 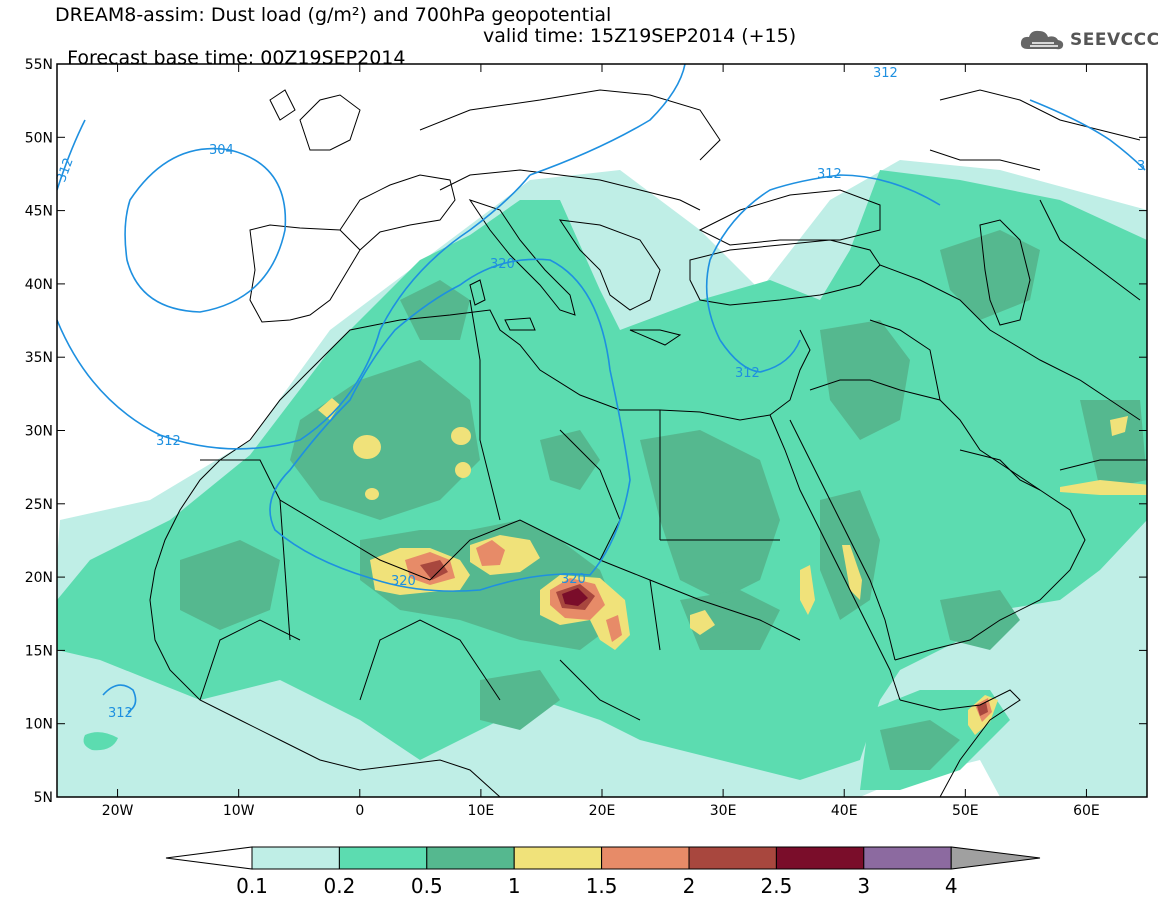 What do you see at coordinates (339, 886) in the screenshot?
I see `colorbar-label: 0.2` at bounding box center [339, 886].